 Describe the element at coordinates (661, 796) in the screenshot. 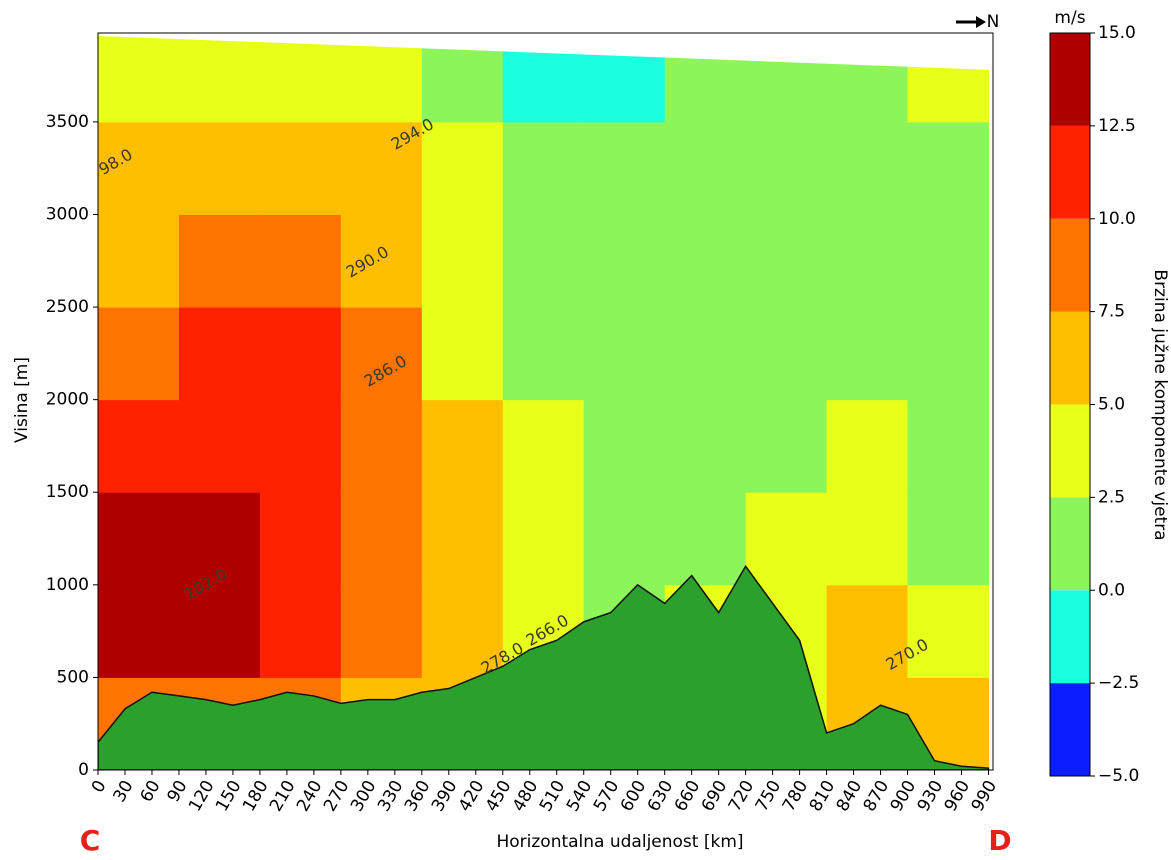

I see `x-tick-label: 630` at that location.